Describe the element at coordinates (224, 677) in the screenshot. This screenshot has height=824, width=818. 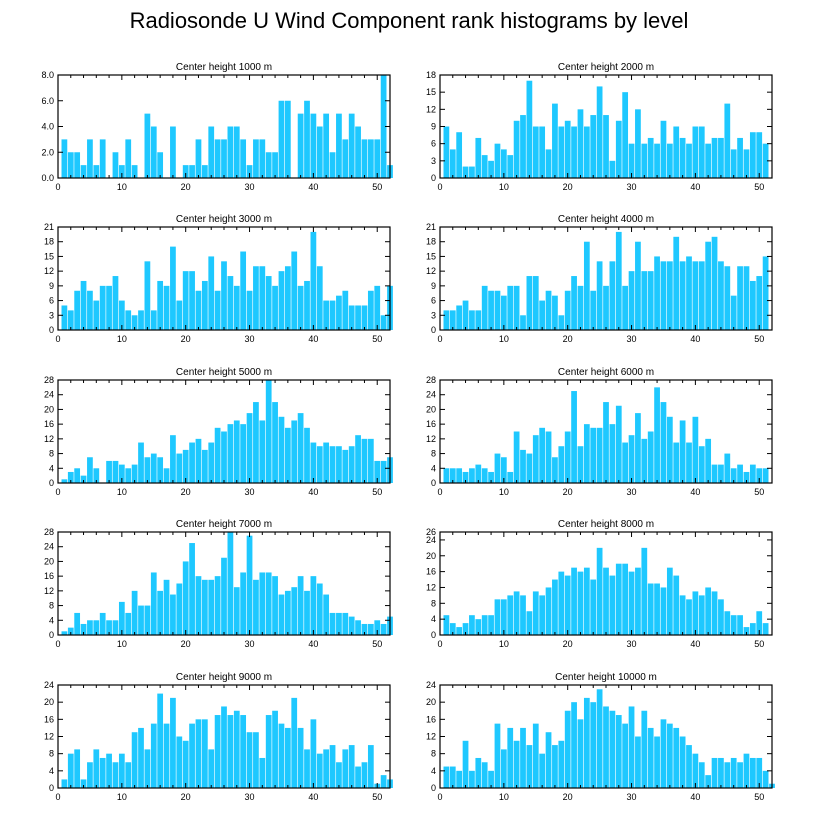
I see `panel-title: Center height 9000 m` at that location.